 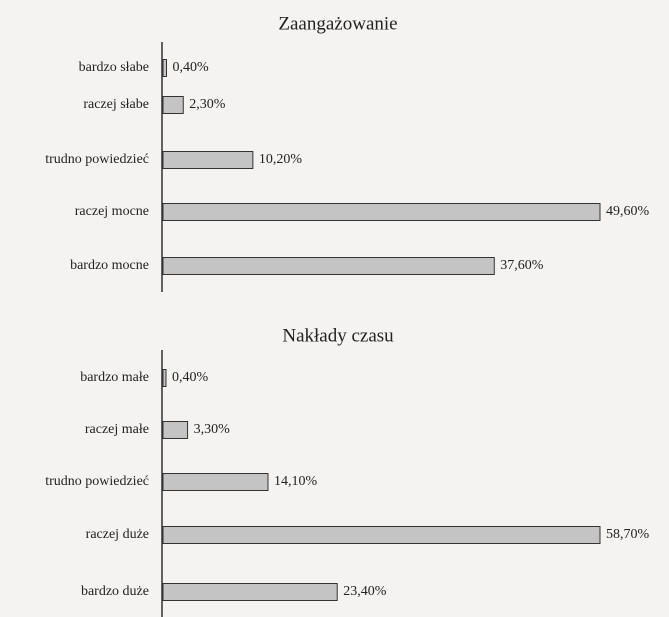 I want to click on value-label: 23,40%, so click(x=365, y=591).